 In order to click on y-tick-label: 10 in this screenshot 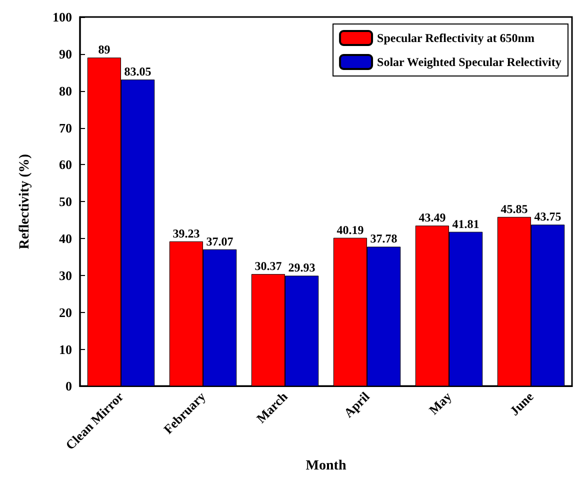, I will do `click(65, 349)`.